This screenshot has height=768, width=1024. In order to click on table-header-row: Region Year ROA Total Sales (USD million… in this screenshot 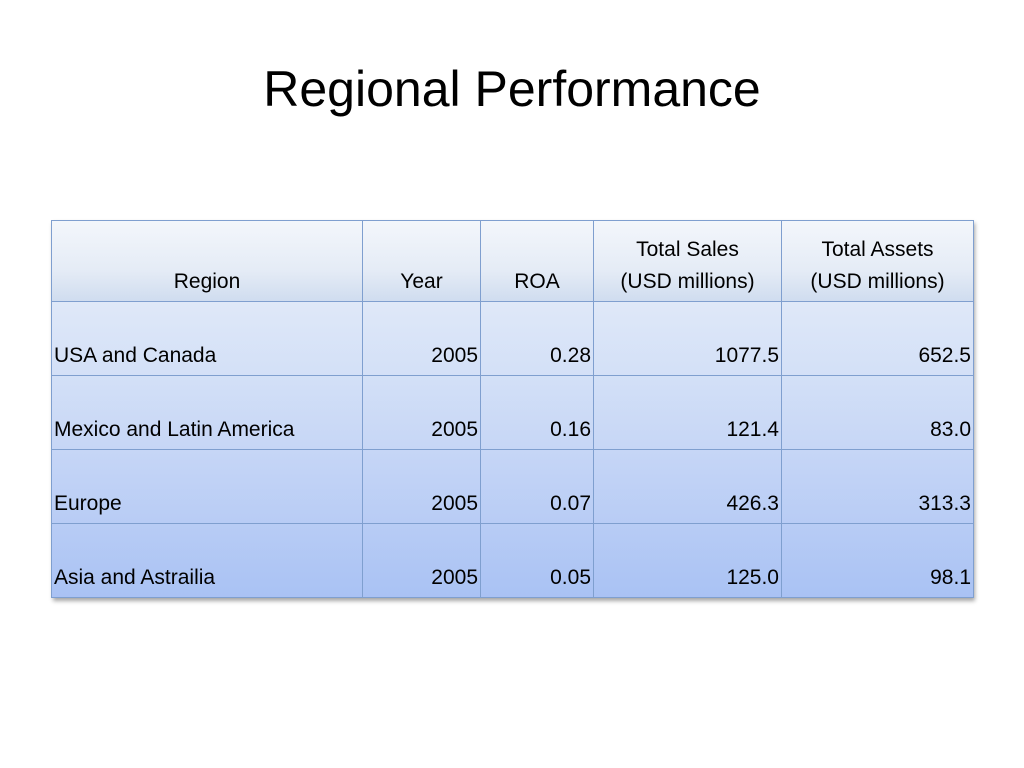, I will do `click(512, 261)`.